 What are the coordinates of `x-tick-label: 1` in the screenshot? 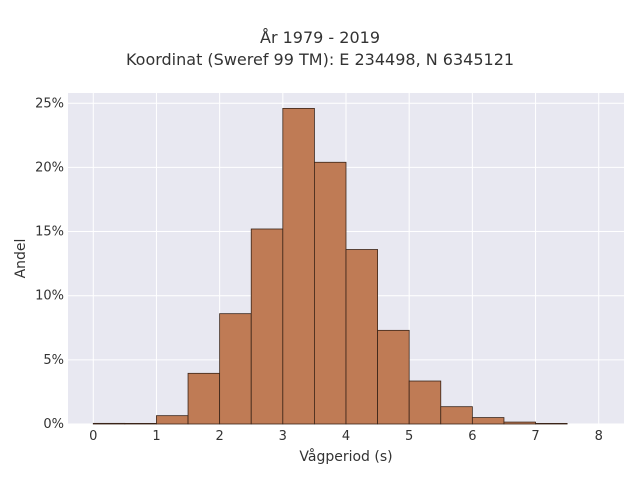 It's located at (156, 436).